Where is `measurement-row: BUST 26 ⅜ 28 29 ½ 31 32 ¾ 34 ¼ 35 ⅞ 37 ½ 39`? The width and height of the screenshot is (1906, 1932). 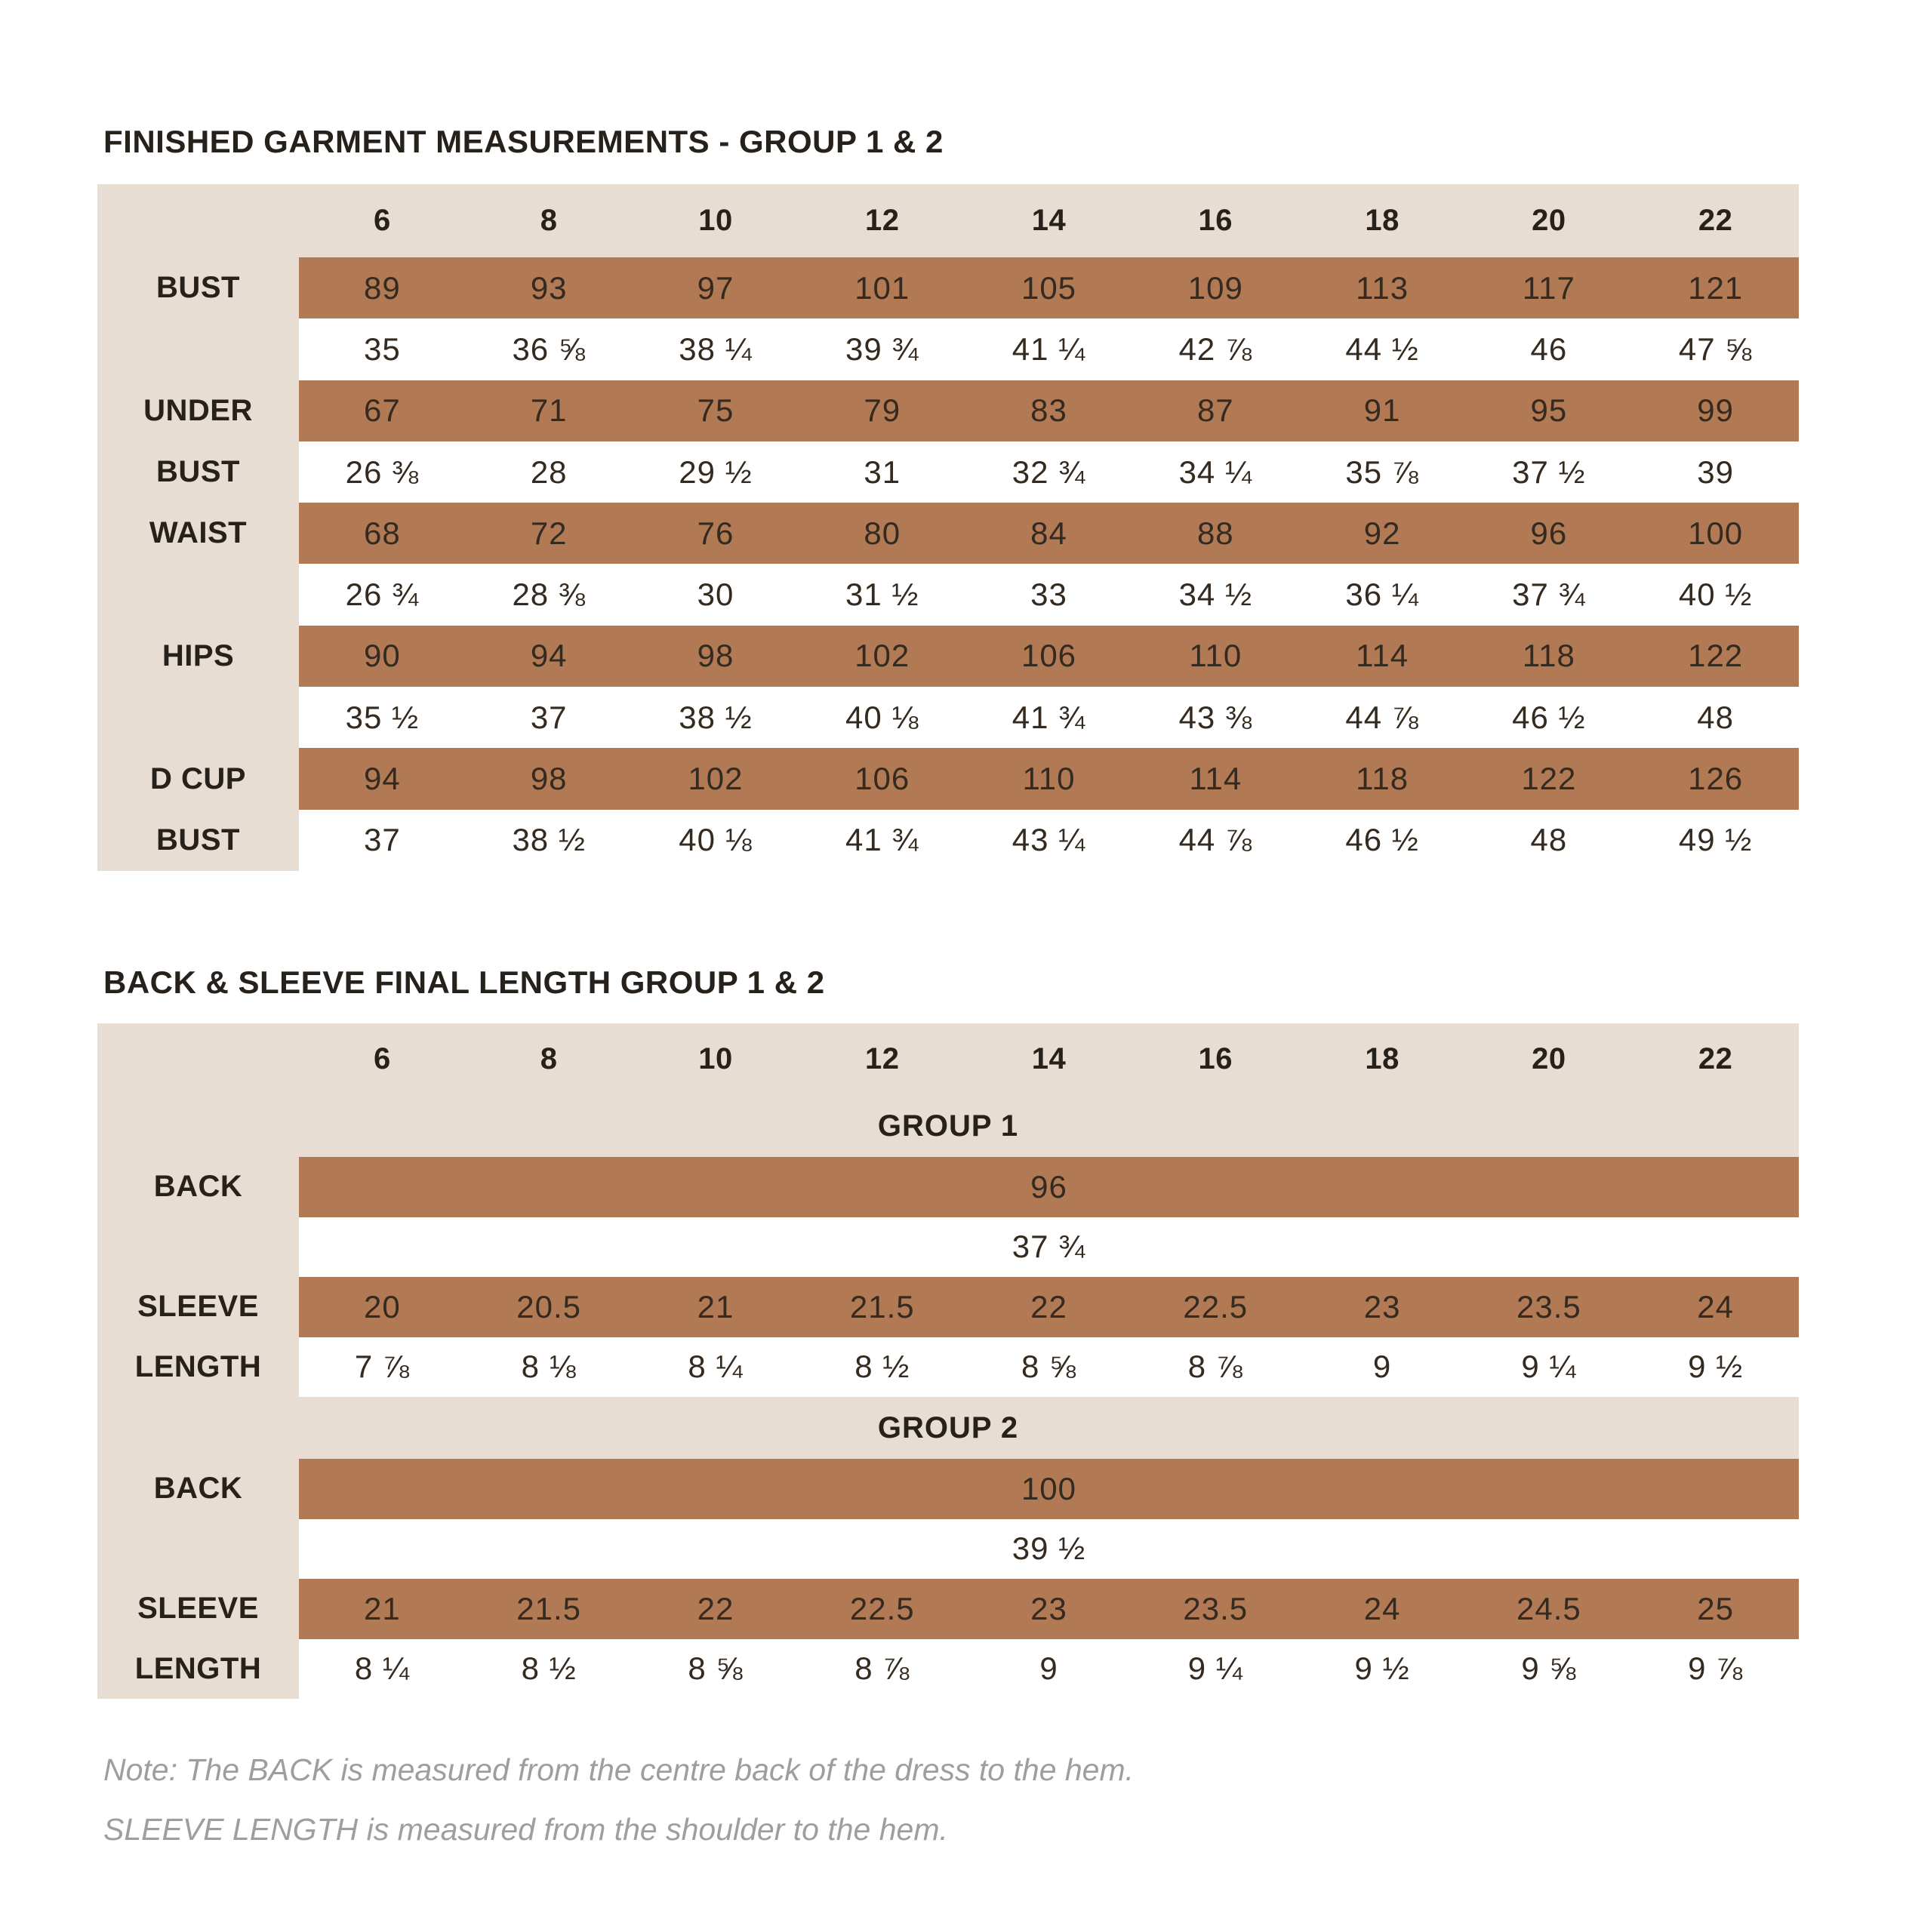 measurement-row: BUST 26 ⅜ 28 29 ½ 31 32 ¾ 34 ¼ 35 ⅞ 37 ½ 39 is located at coordinates (948, 472).